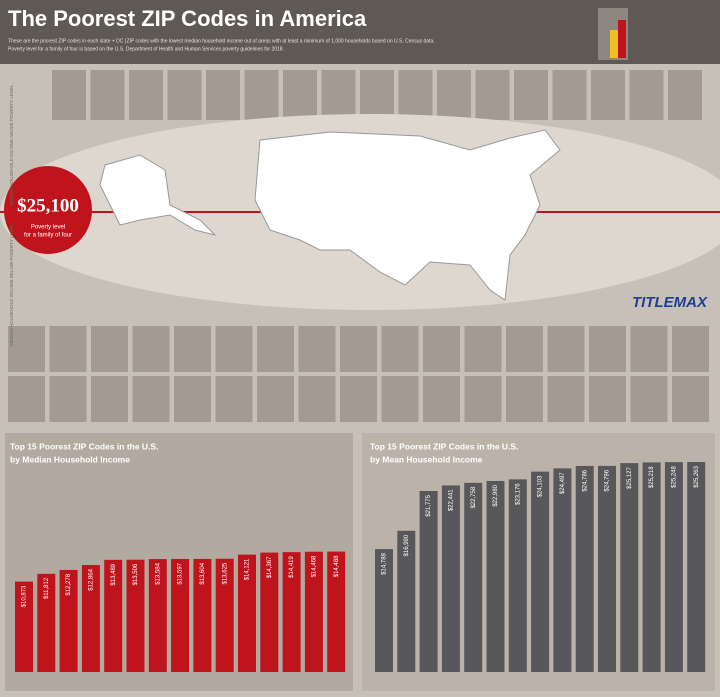 The width and height of the screenshot is (720, 697). What do you see at coordinates (670, 302) in the screenshot?
I see `brand: TITLEMAX` at bounding box center [670, 302].